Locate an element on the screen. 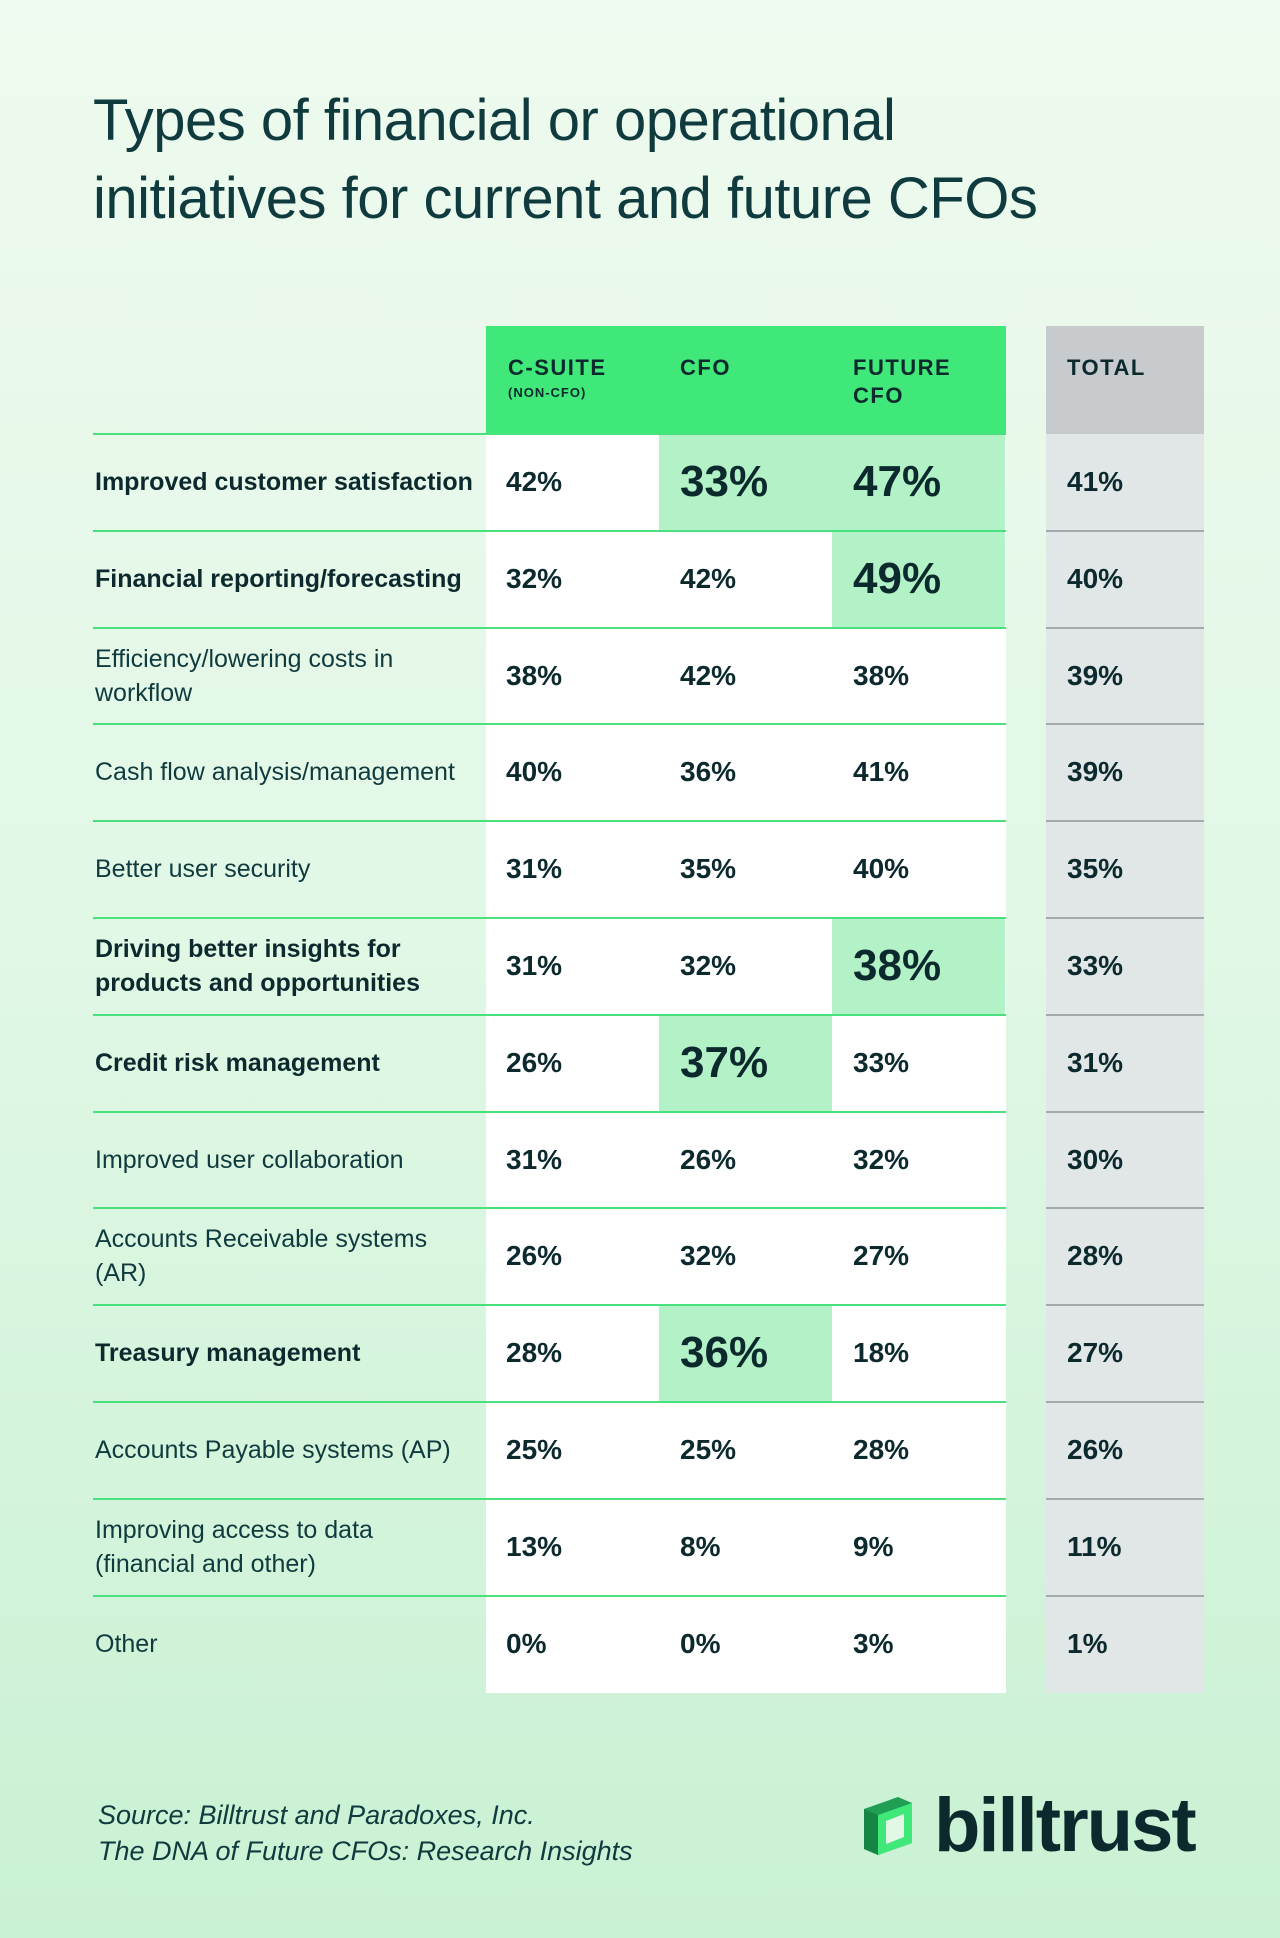  value-cell-total: 26% is located at coordinates (1095, 1449).